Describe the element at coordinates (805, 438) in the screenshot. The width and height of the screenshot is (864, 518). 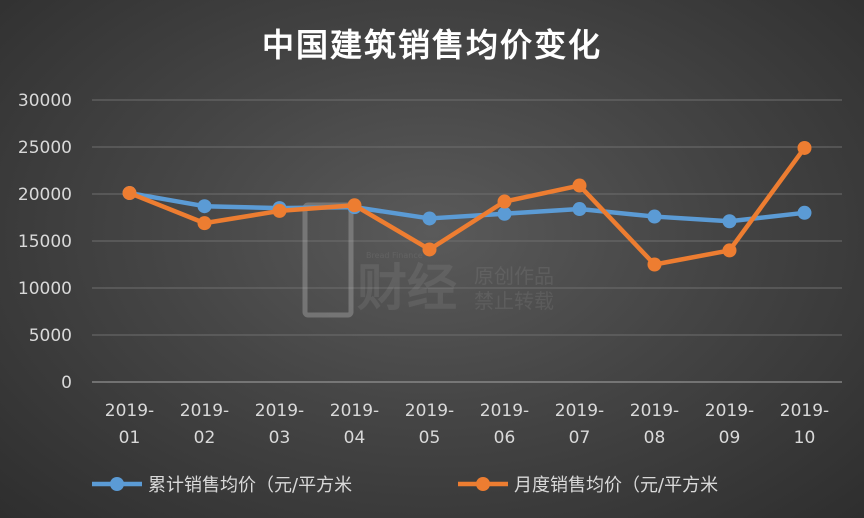
I see `x-tick-label: 10` at that location.